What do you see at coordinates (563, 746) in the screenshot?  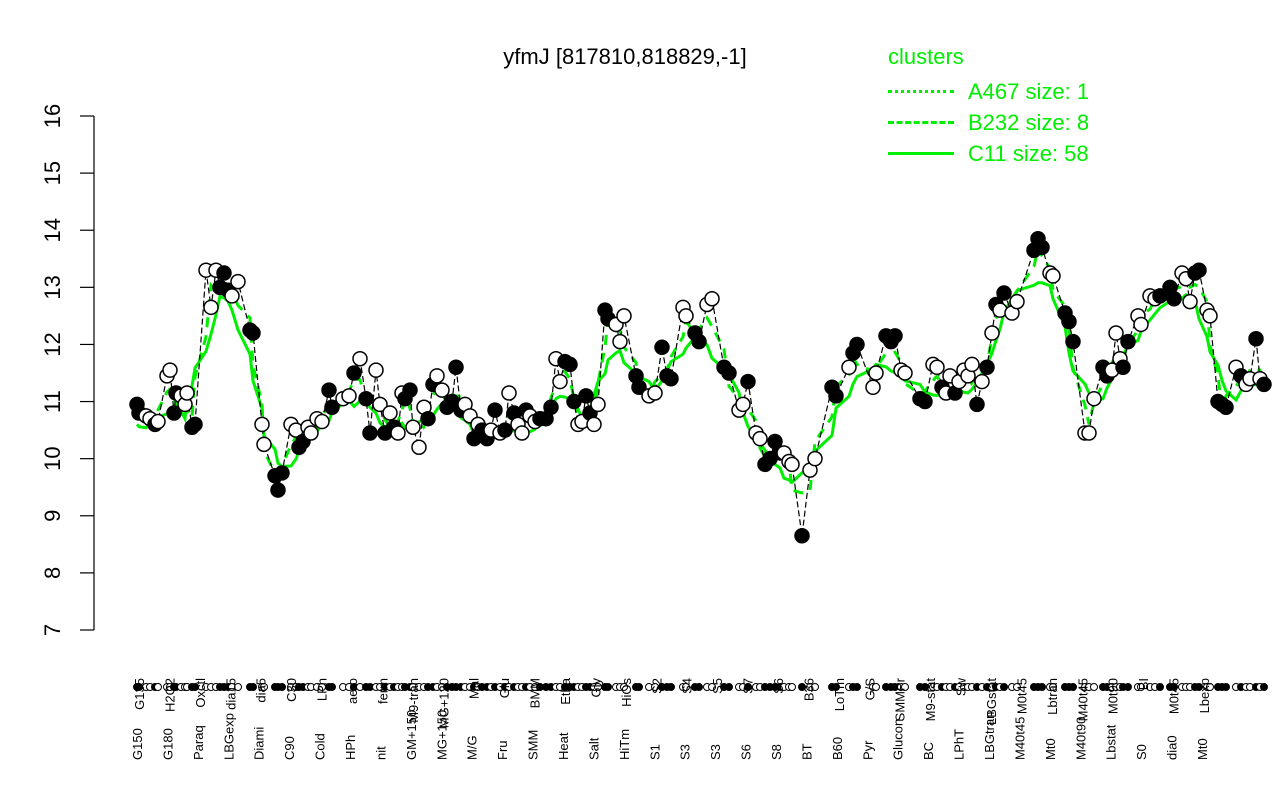 I see `svg-text: Heat` at bounding box center [563, 746].